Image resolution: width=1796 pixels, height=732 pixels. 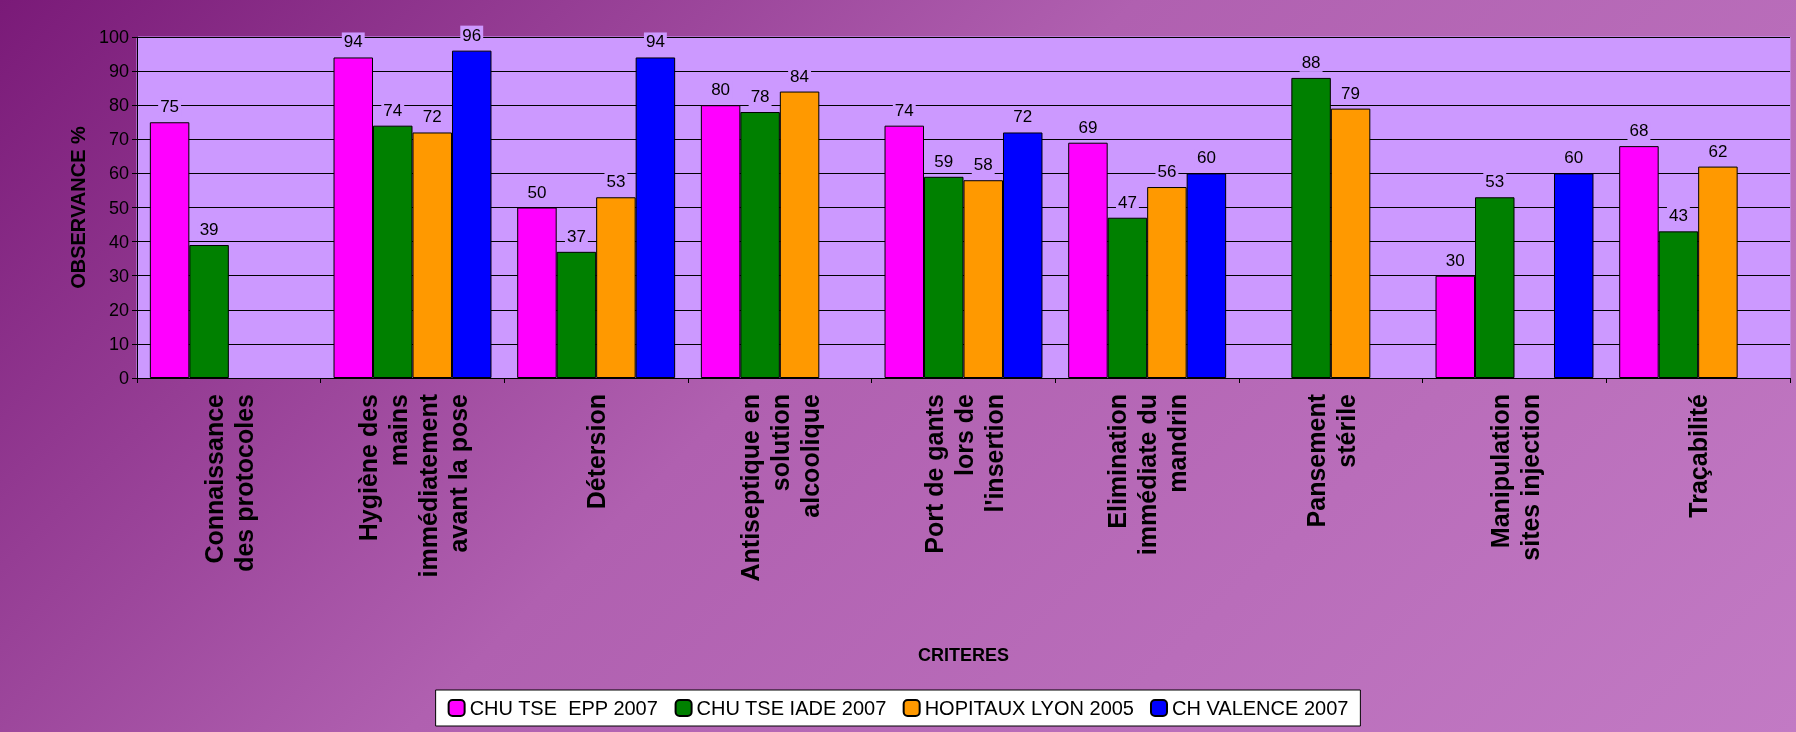 I want to click on x-tick-label: Elimination immédiate du mandrin, so click(x=1147, y=475).